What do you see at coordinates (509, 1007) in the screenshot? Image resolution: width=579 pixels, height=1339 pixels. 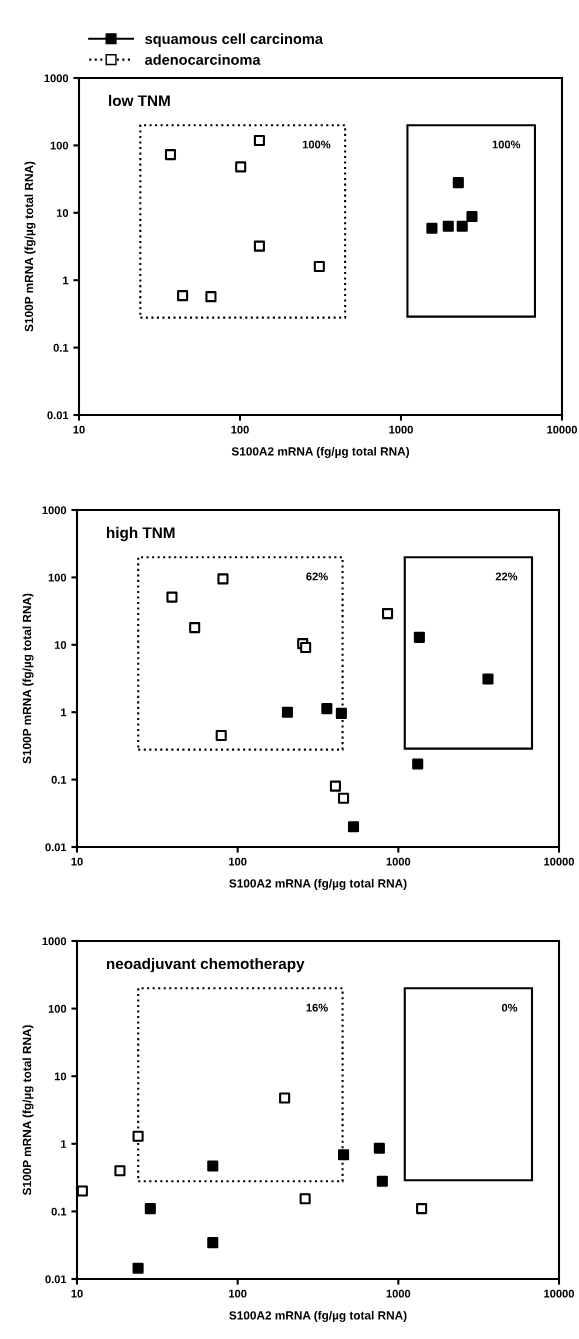 I see `annotation: 0%` at bounding box center [509, 1007].